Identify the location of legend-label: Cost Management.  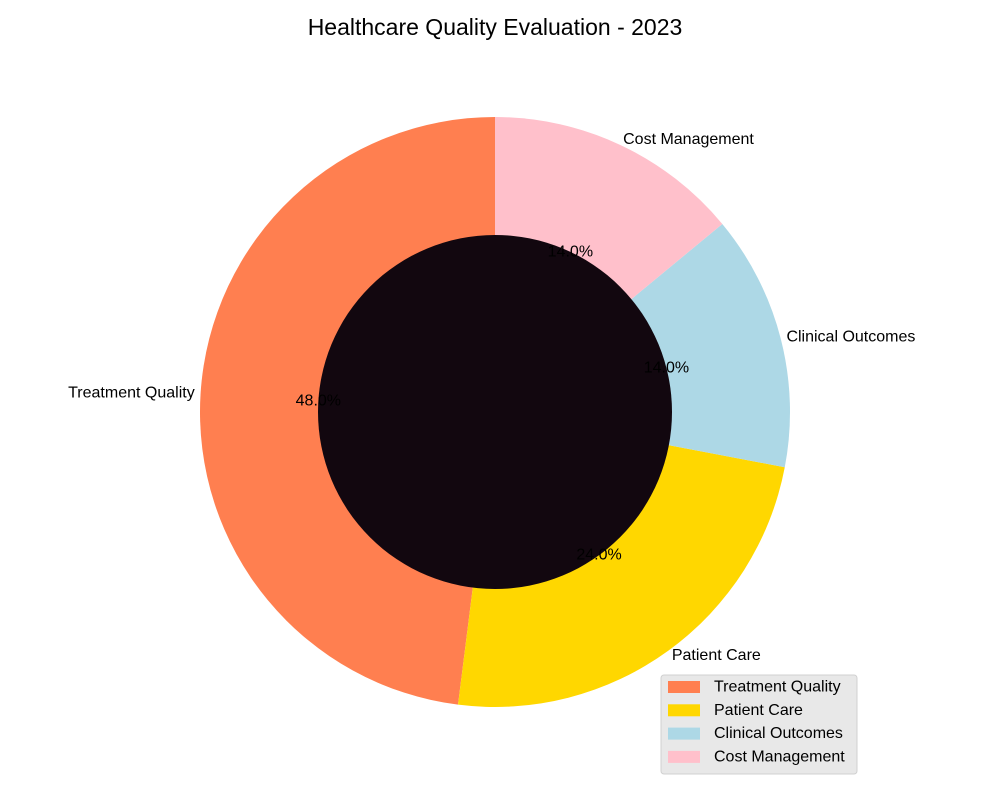
(779, 756).